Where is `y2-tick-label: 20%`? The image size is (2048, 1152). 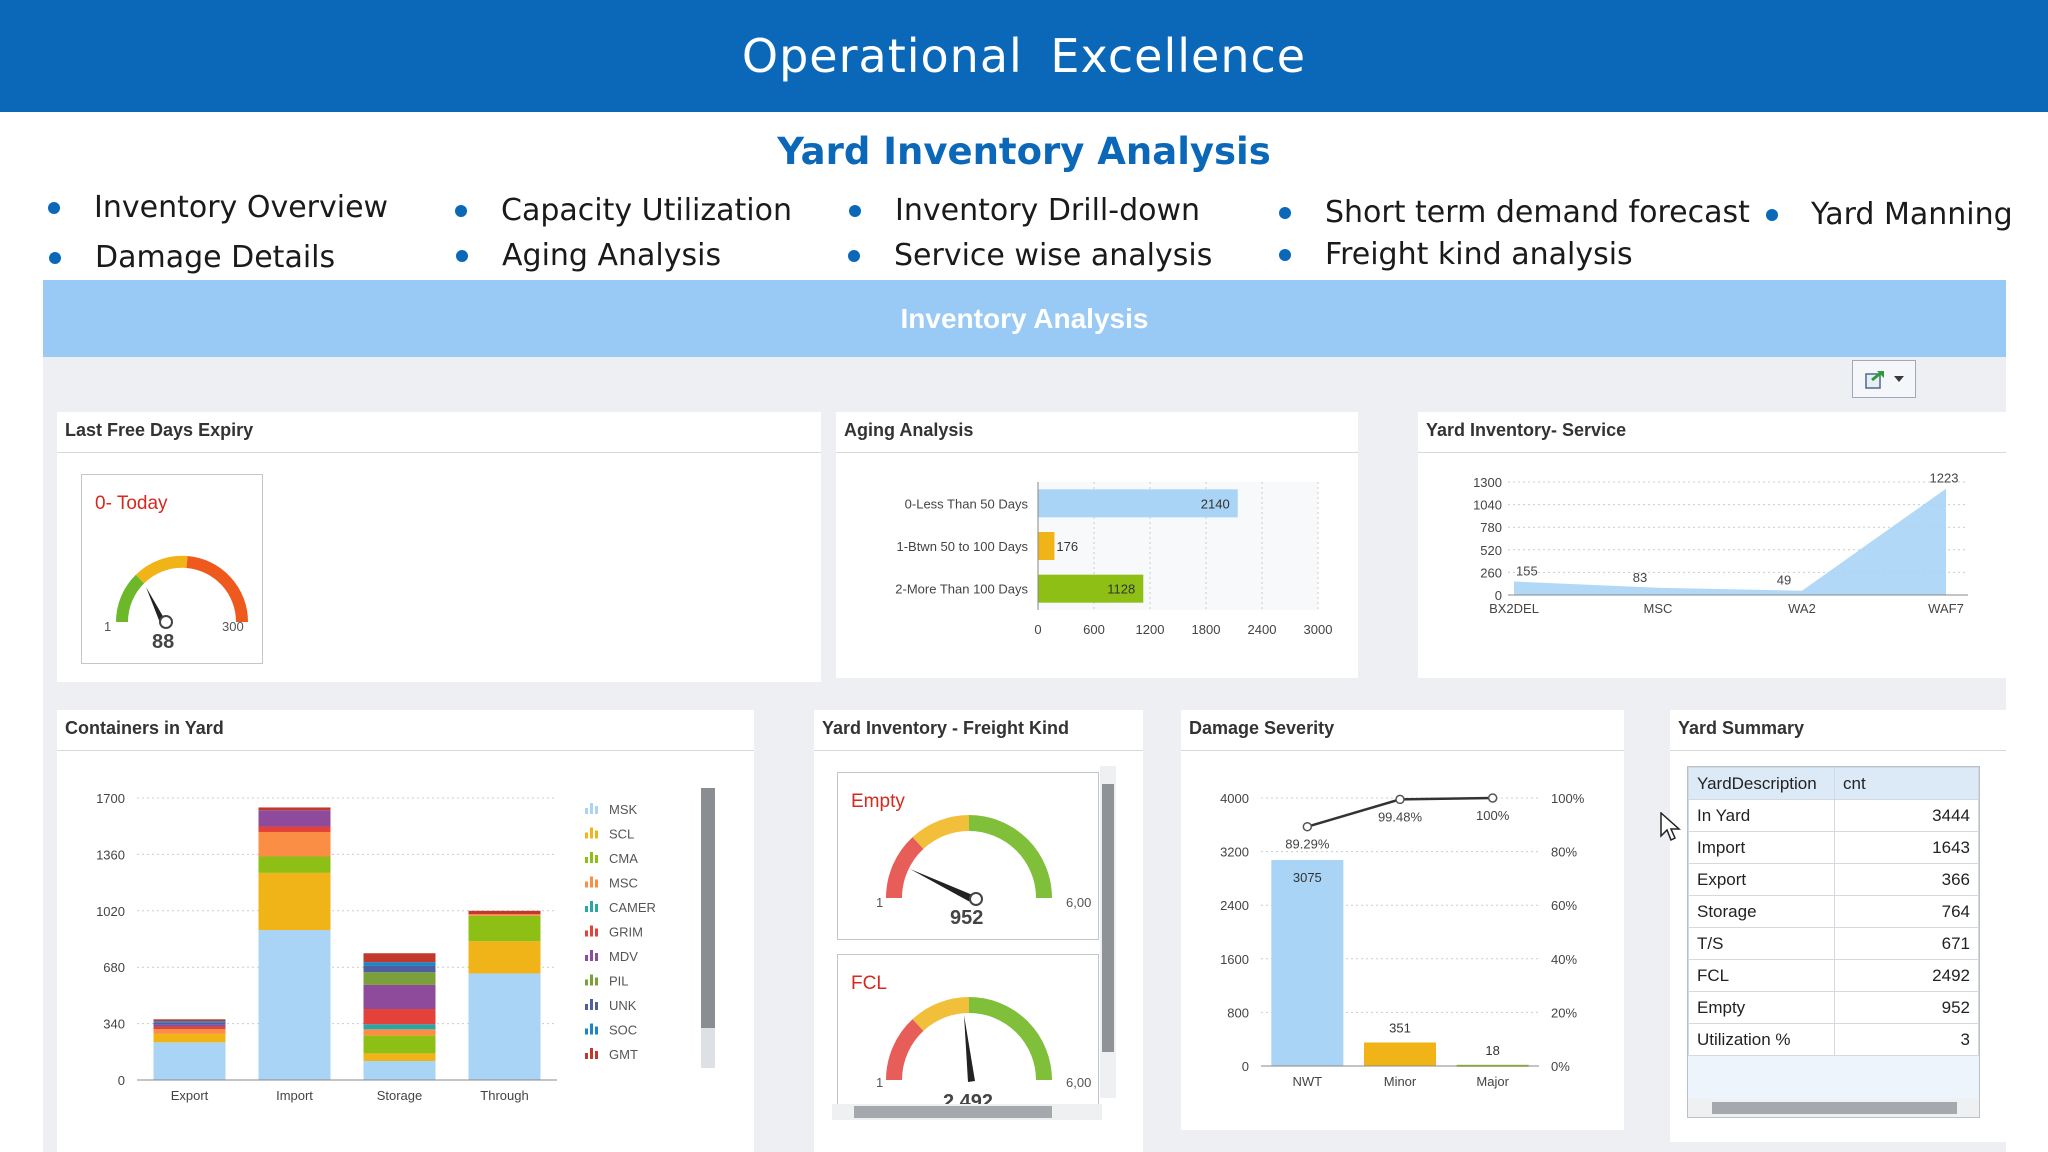 y2-tick-label: 20% is located at coordinates (1564, 1012).